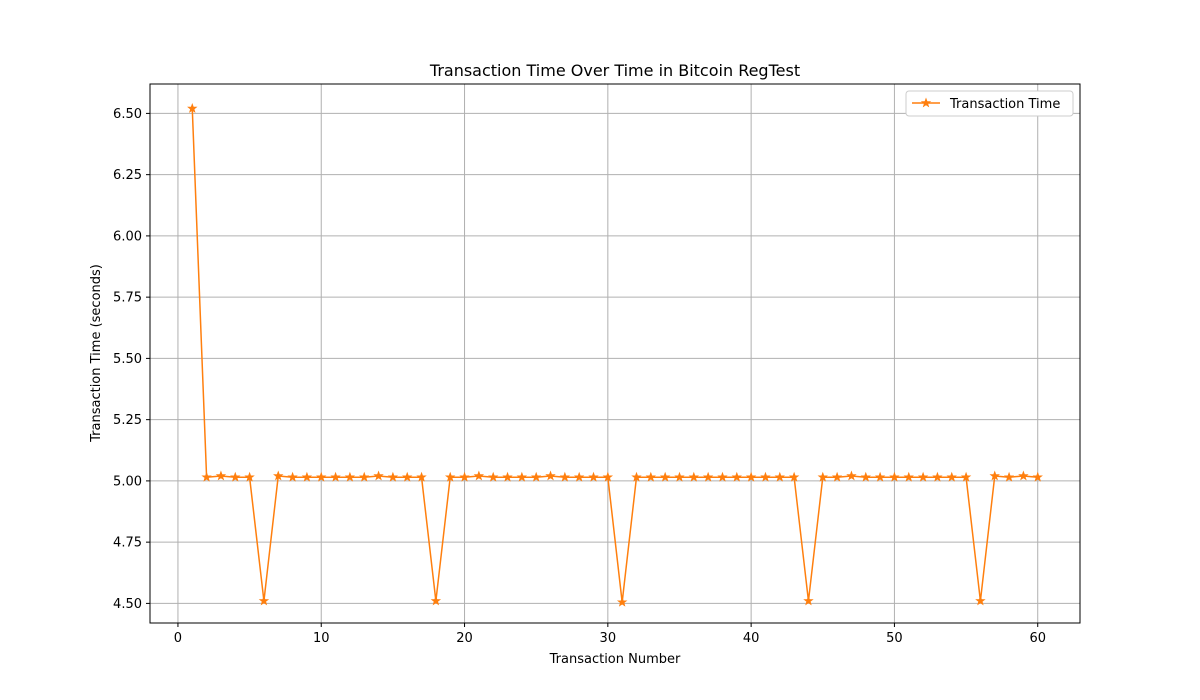  What do you see at coordinates (1004, 104) in the screenshot?
I see `legend-label: Transaction Time` at bounding box center [1004, 104].